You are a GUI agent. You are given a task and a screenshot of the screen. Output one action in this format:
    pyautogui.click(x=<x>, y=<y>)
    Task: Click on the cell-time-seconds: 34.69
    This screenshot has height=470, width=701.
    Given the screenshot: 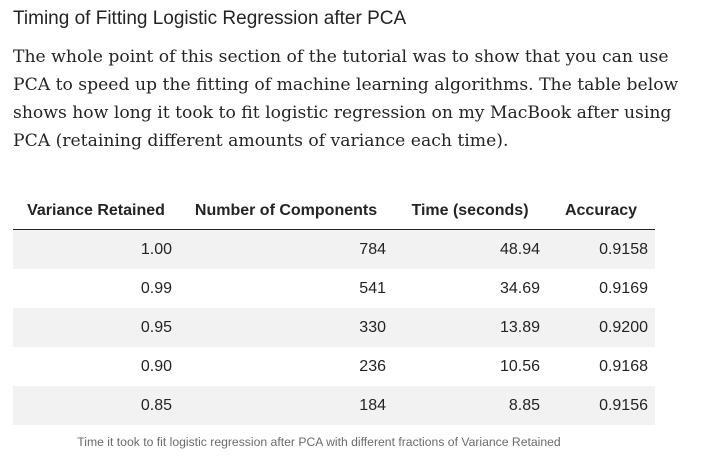 What is the action you would take?
    pyautogui.click(x=519, y=288)
    